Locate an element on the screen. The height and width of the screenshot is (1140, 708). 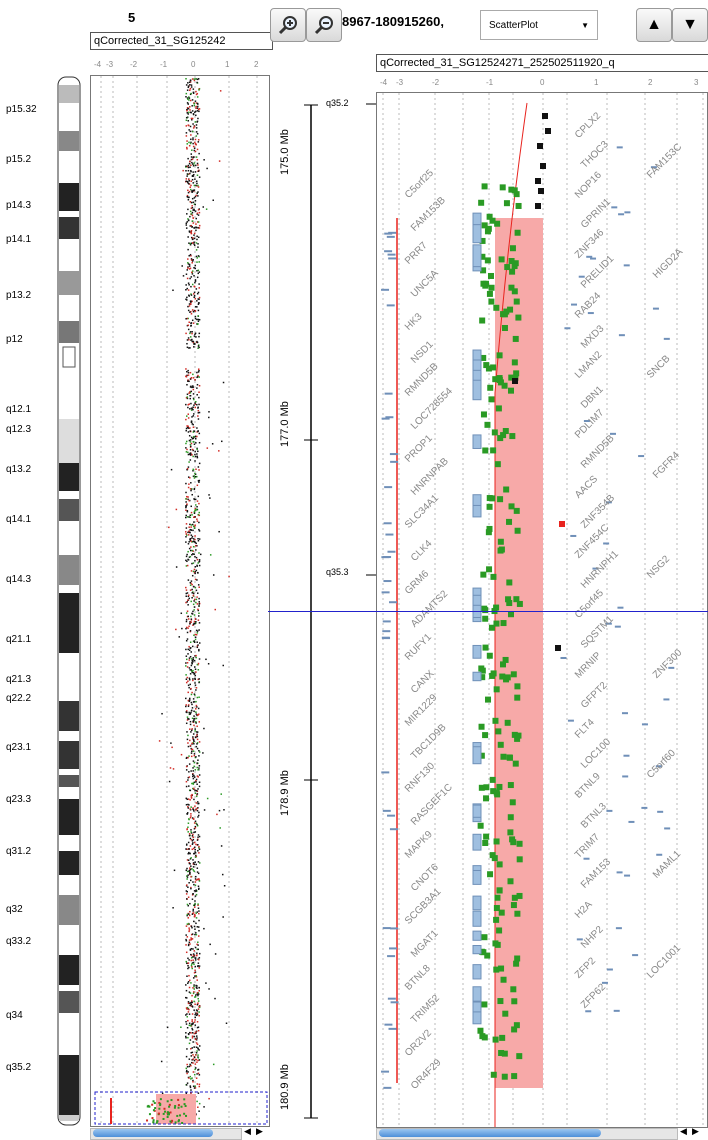
right-scrollbar is located at coordinates (527, 1134).